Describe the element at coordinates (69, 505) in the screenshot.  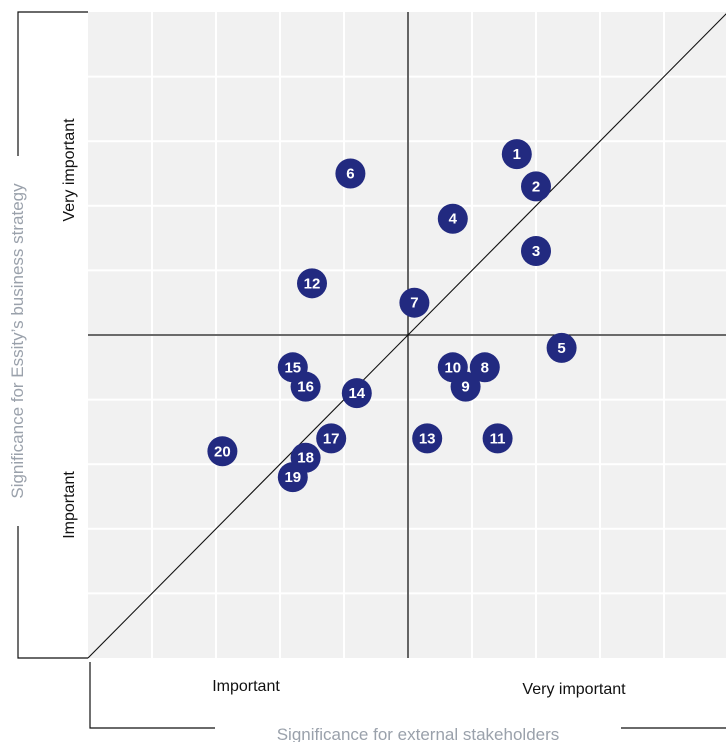
I see `y-tick-label-important: Important` at that location.